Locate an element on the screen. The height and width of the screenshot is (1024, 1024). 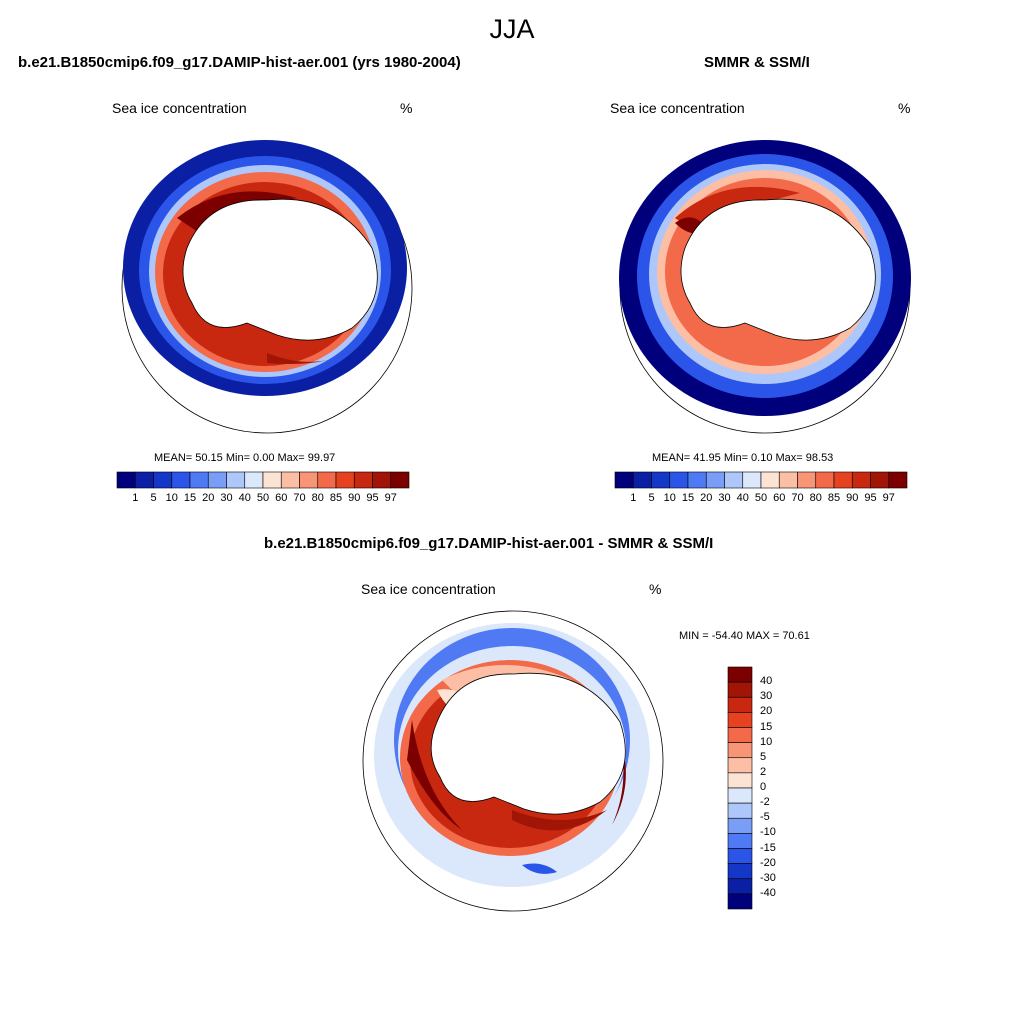
obs-units-label: % is located at coordinates (904, 108).